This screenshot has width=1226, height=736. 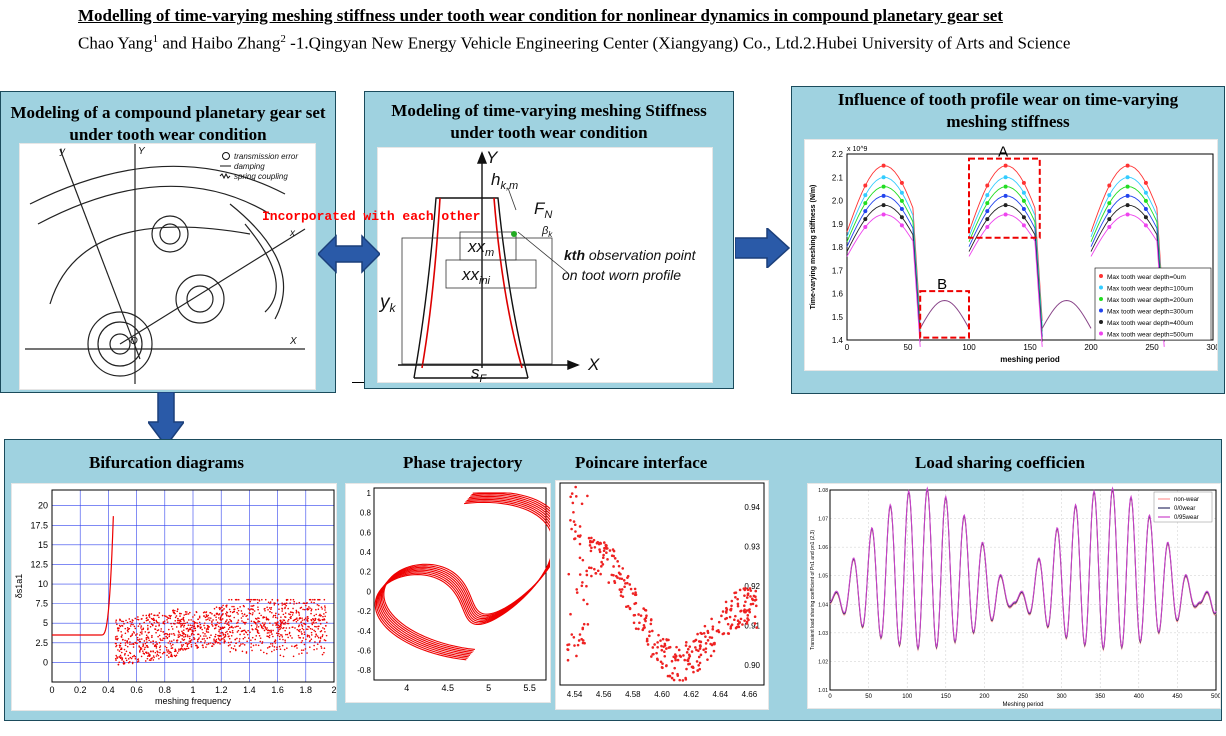 What do you see at coordinates (293, 341) in the screenshot?
I see `axis-X: X` at bounding box center [293, 341].